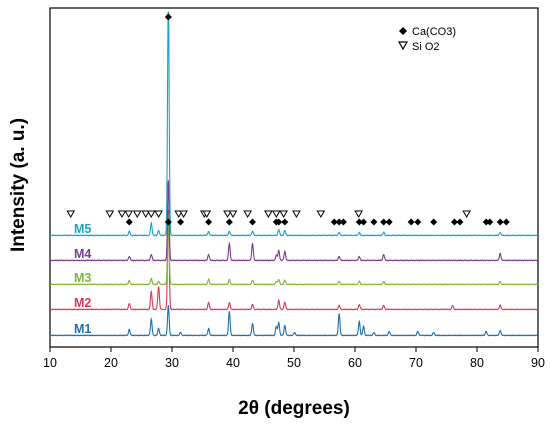  Describe the element at coordinates (294, 408) in the screenshot. I see `x-axis-label: 2θ (degrees)` at that location.